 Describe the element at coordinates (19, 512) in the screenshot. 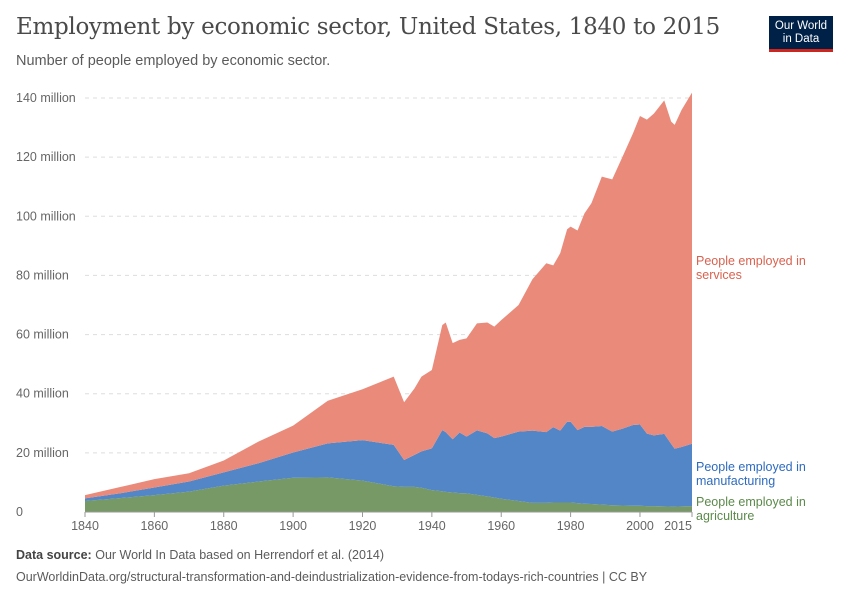

I see `y-tick-label: 0` at that location.